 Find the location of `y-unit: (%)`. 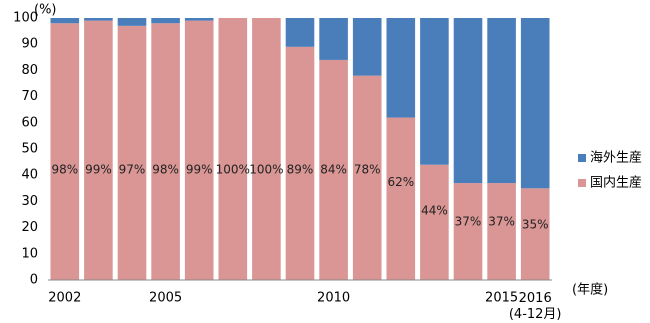

y-unit: (%) is located at coordinates (45, 10).